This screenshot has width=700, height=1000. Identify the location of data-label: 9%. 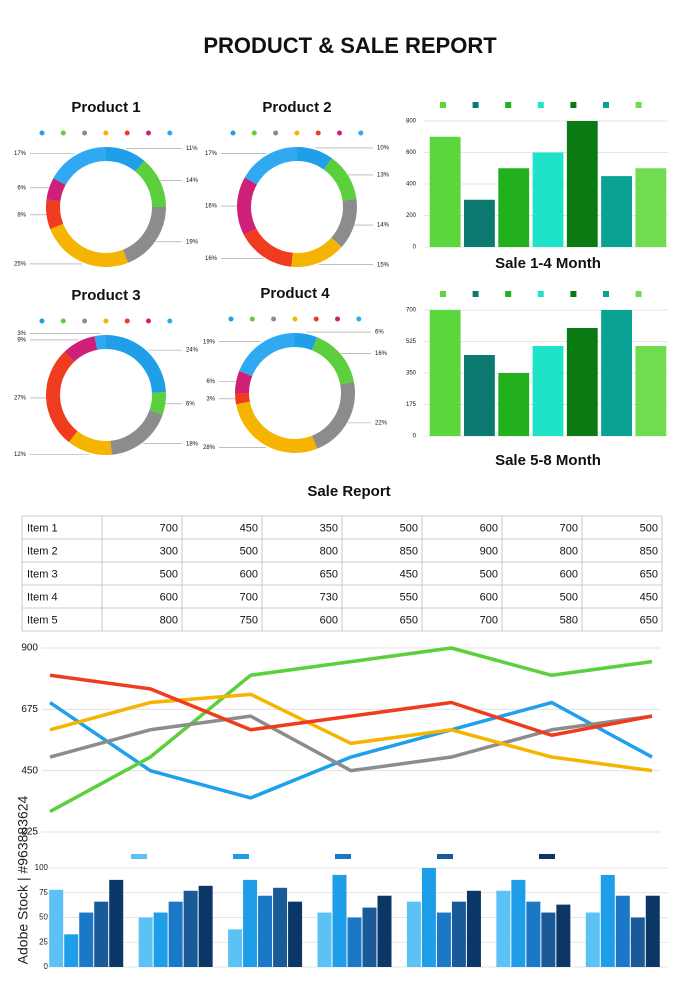
(21, 340).